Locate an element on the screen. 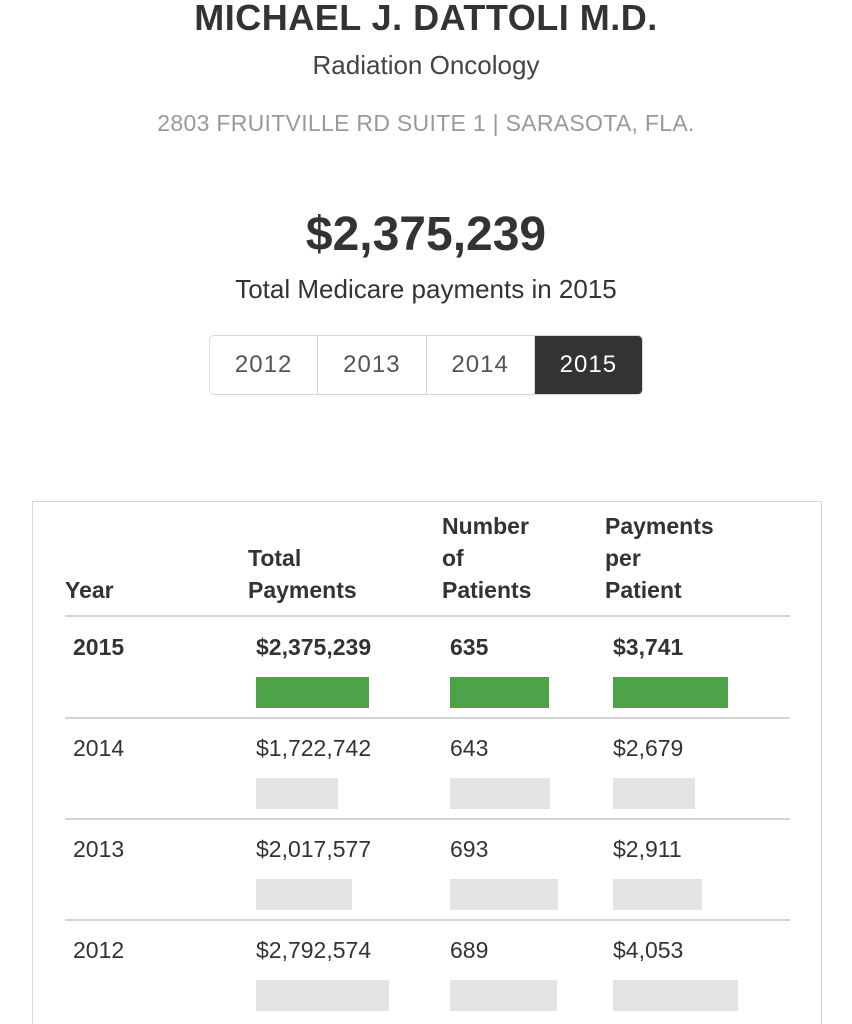  table-row: 2014 $1,722,742 643 $2,679 is located at coordinates (428, 769).